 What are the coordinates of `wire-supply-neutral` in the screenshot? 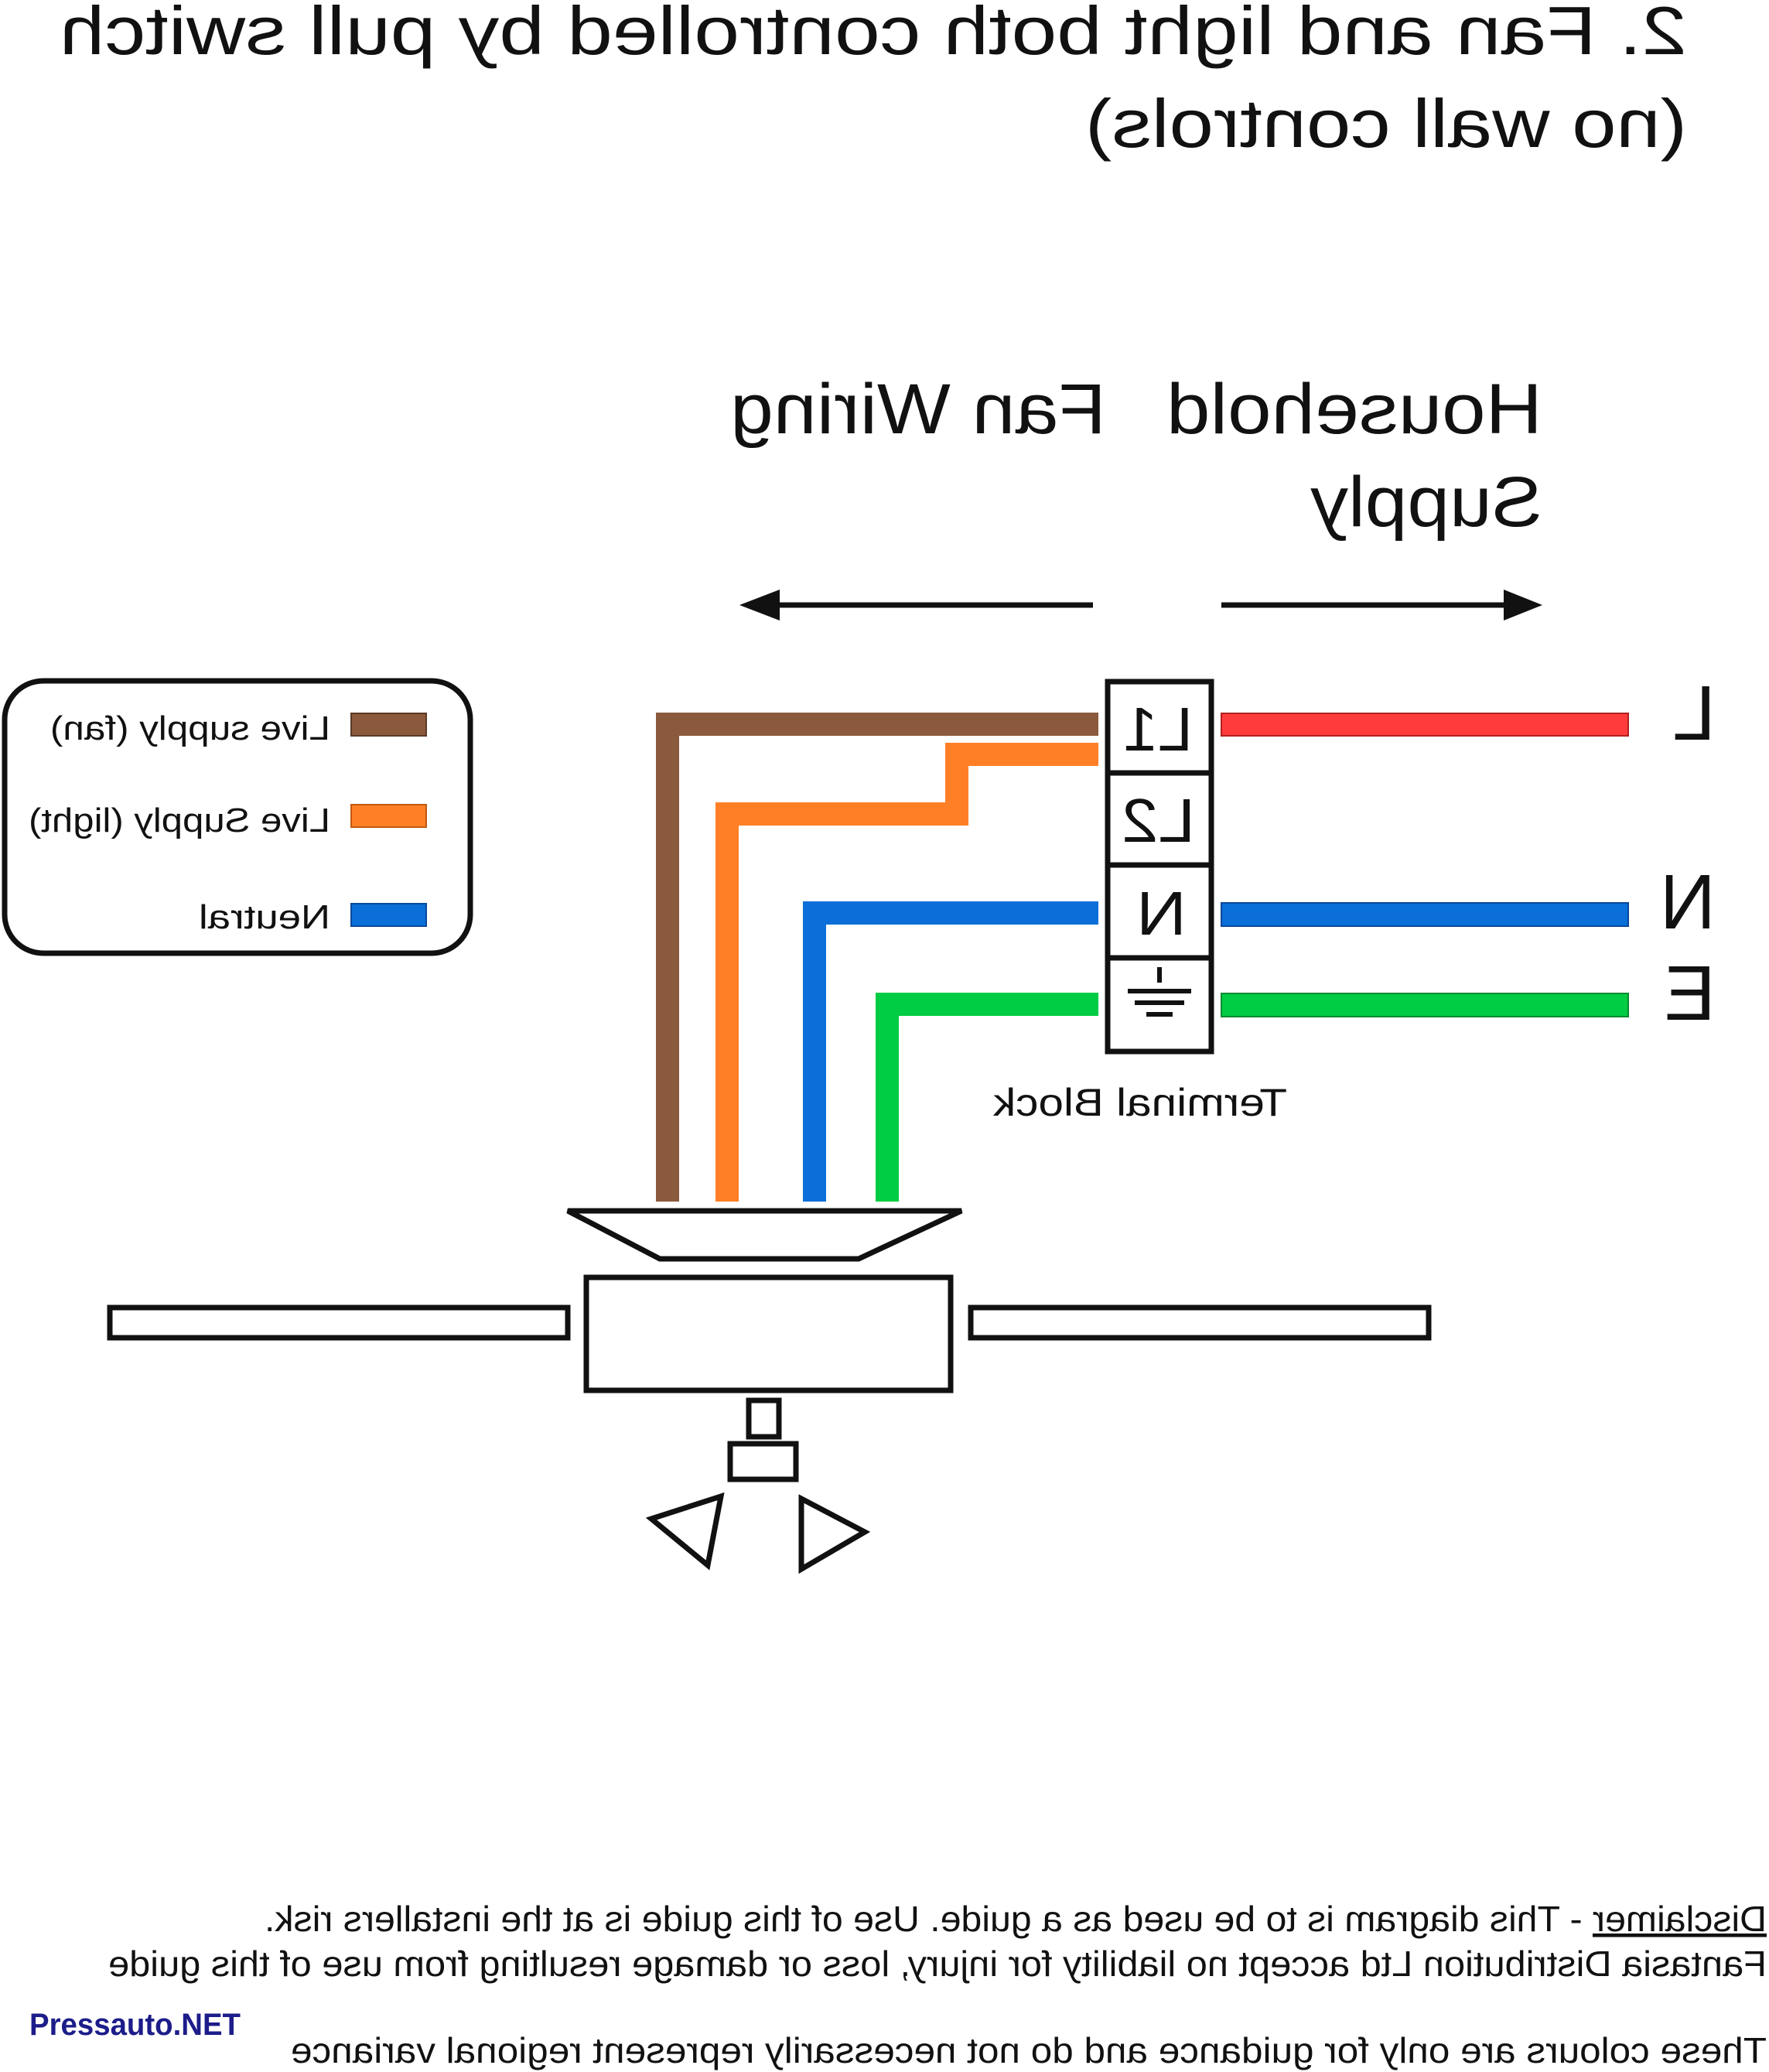 It's located at (1425, 914).